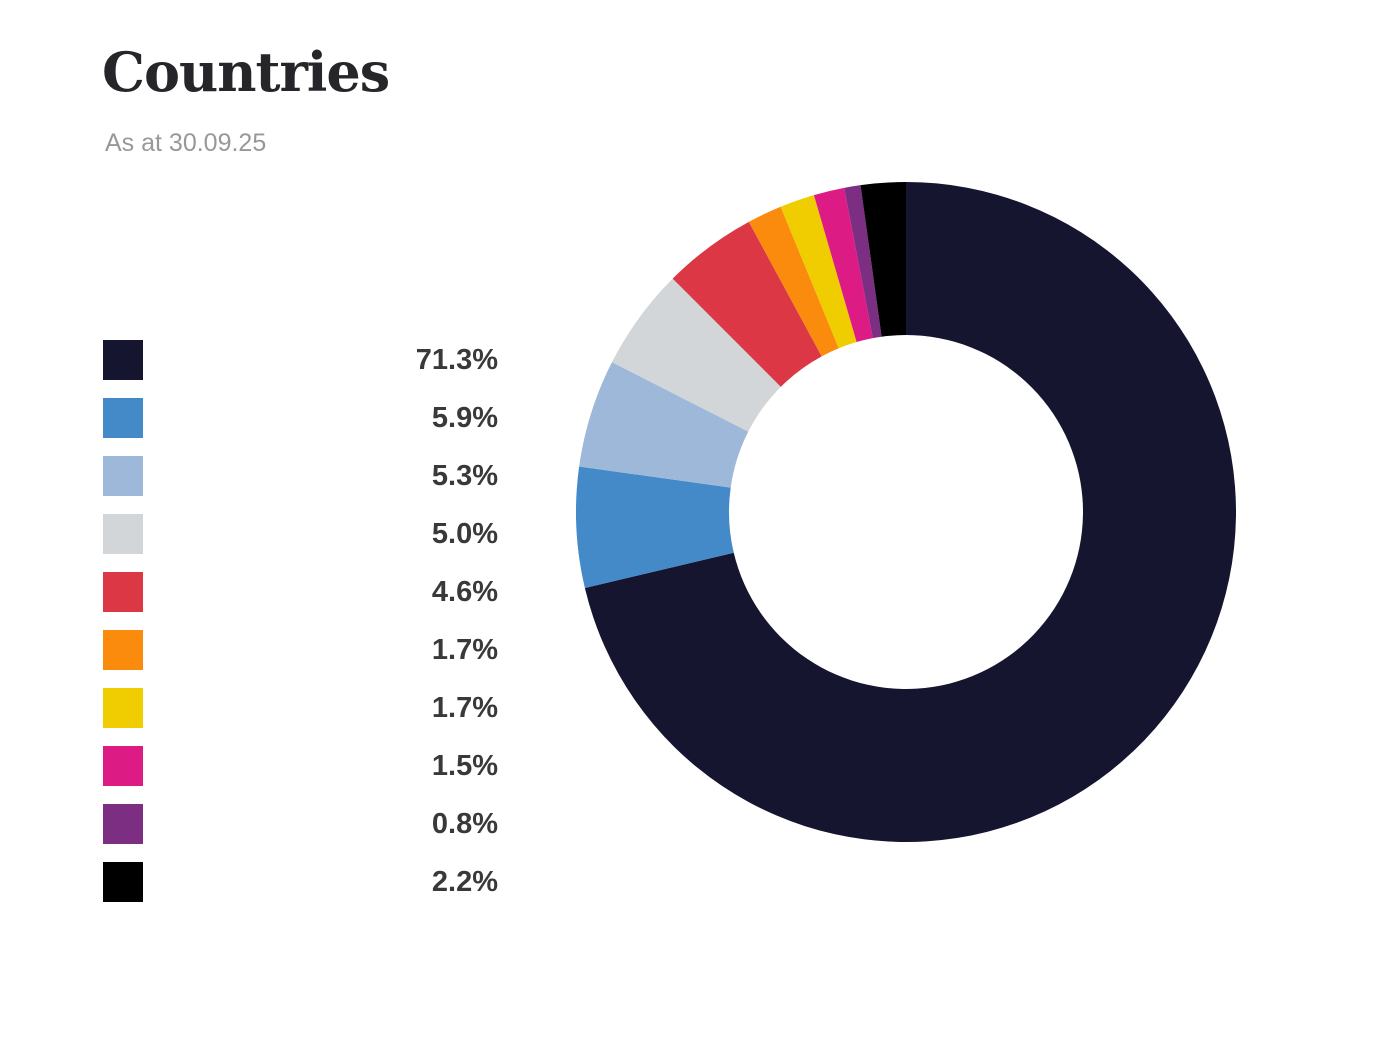  What do you see at coordinates (300, 882) in the screenshot?
I see `legend-item: 2.2%` at bounding box center [300, 882].